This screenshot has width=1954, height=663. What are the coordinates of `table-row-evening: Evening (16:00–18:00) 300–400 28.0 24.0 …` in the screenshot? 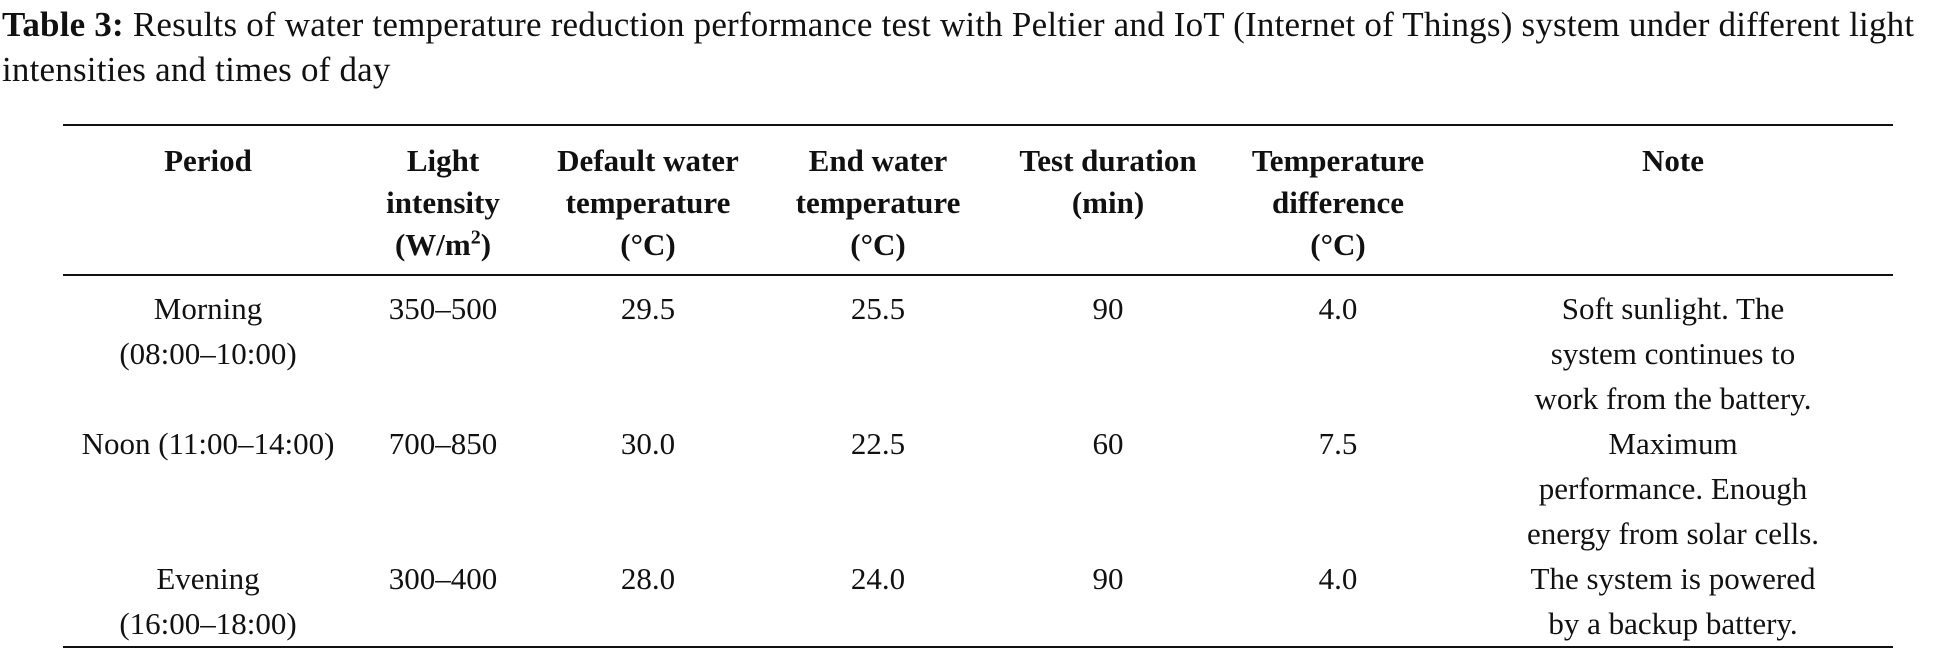 It's located at (978, 601).